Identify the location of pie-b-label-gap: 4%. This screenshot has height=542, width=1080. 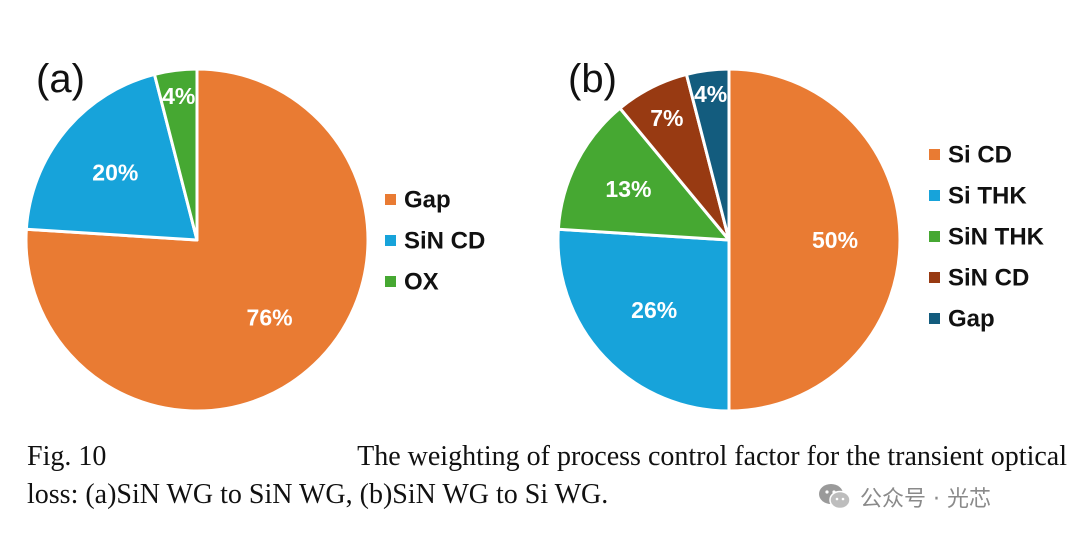
(710, 94).